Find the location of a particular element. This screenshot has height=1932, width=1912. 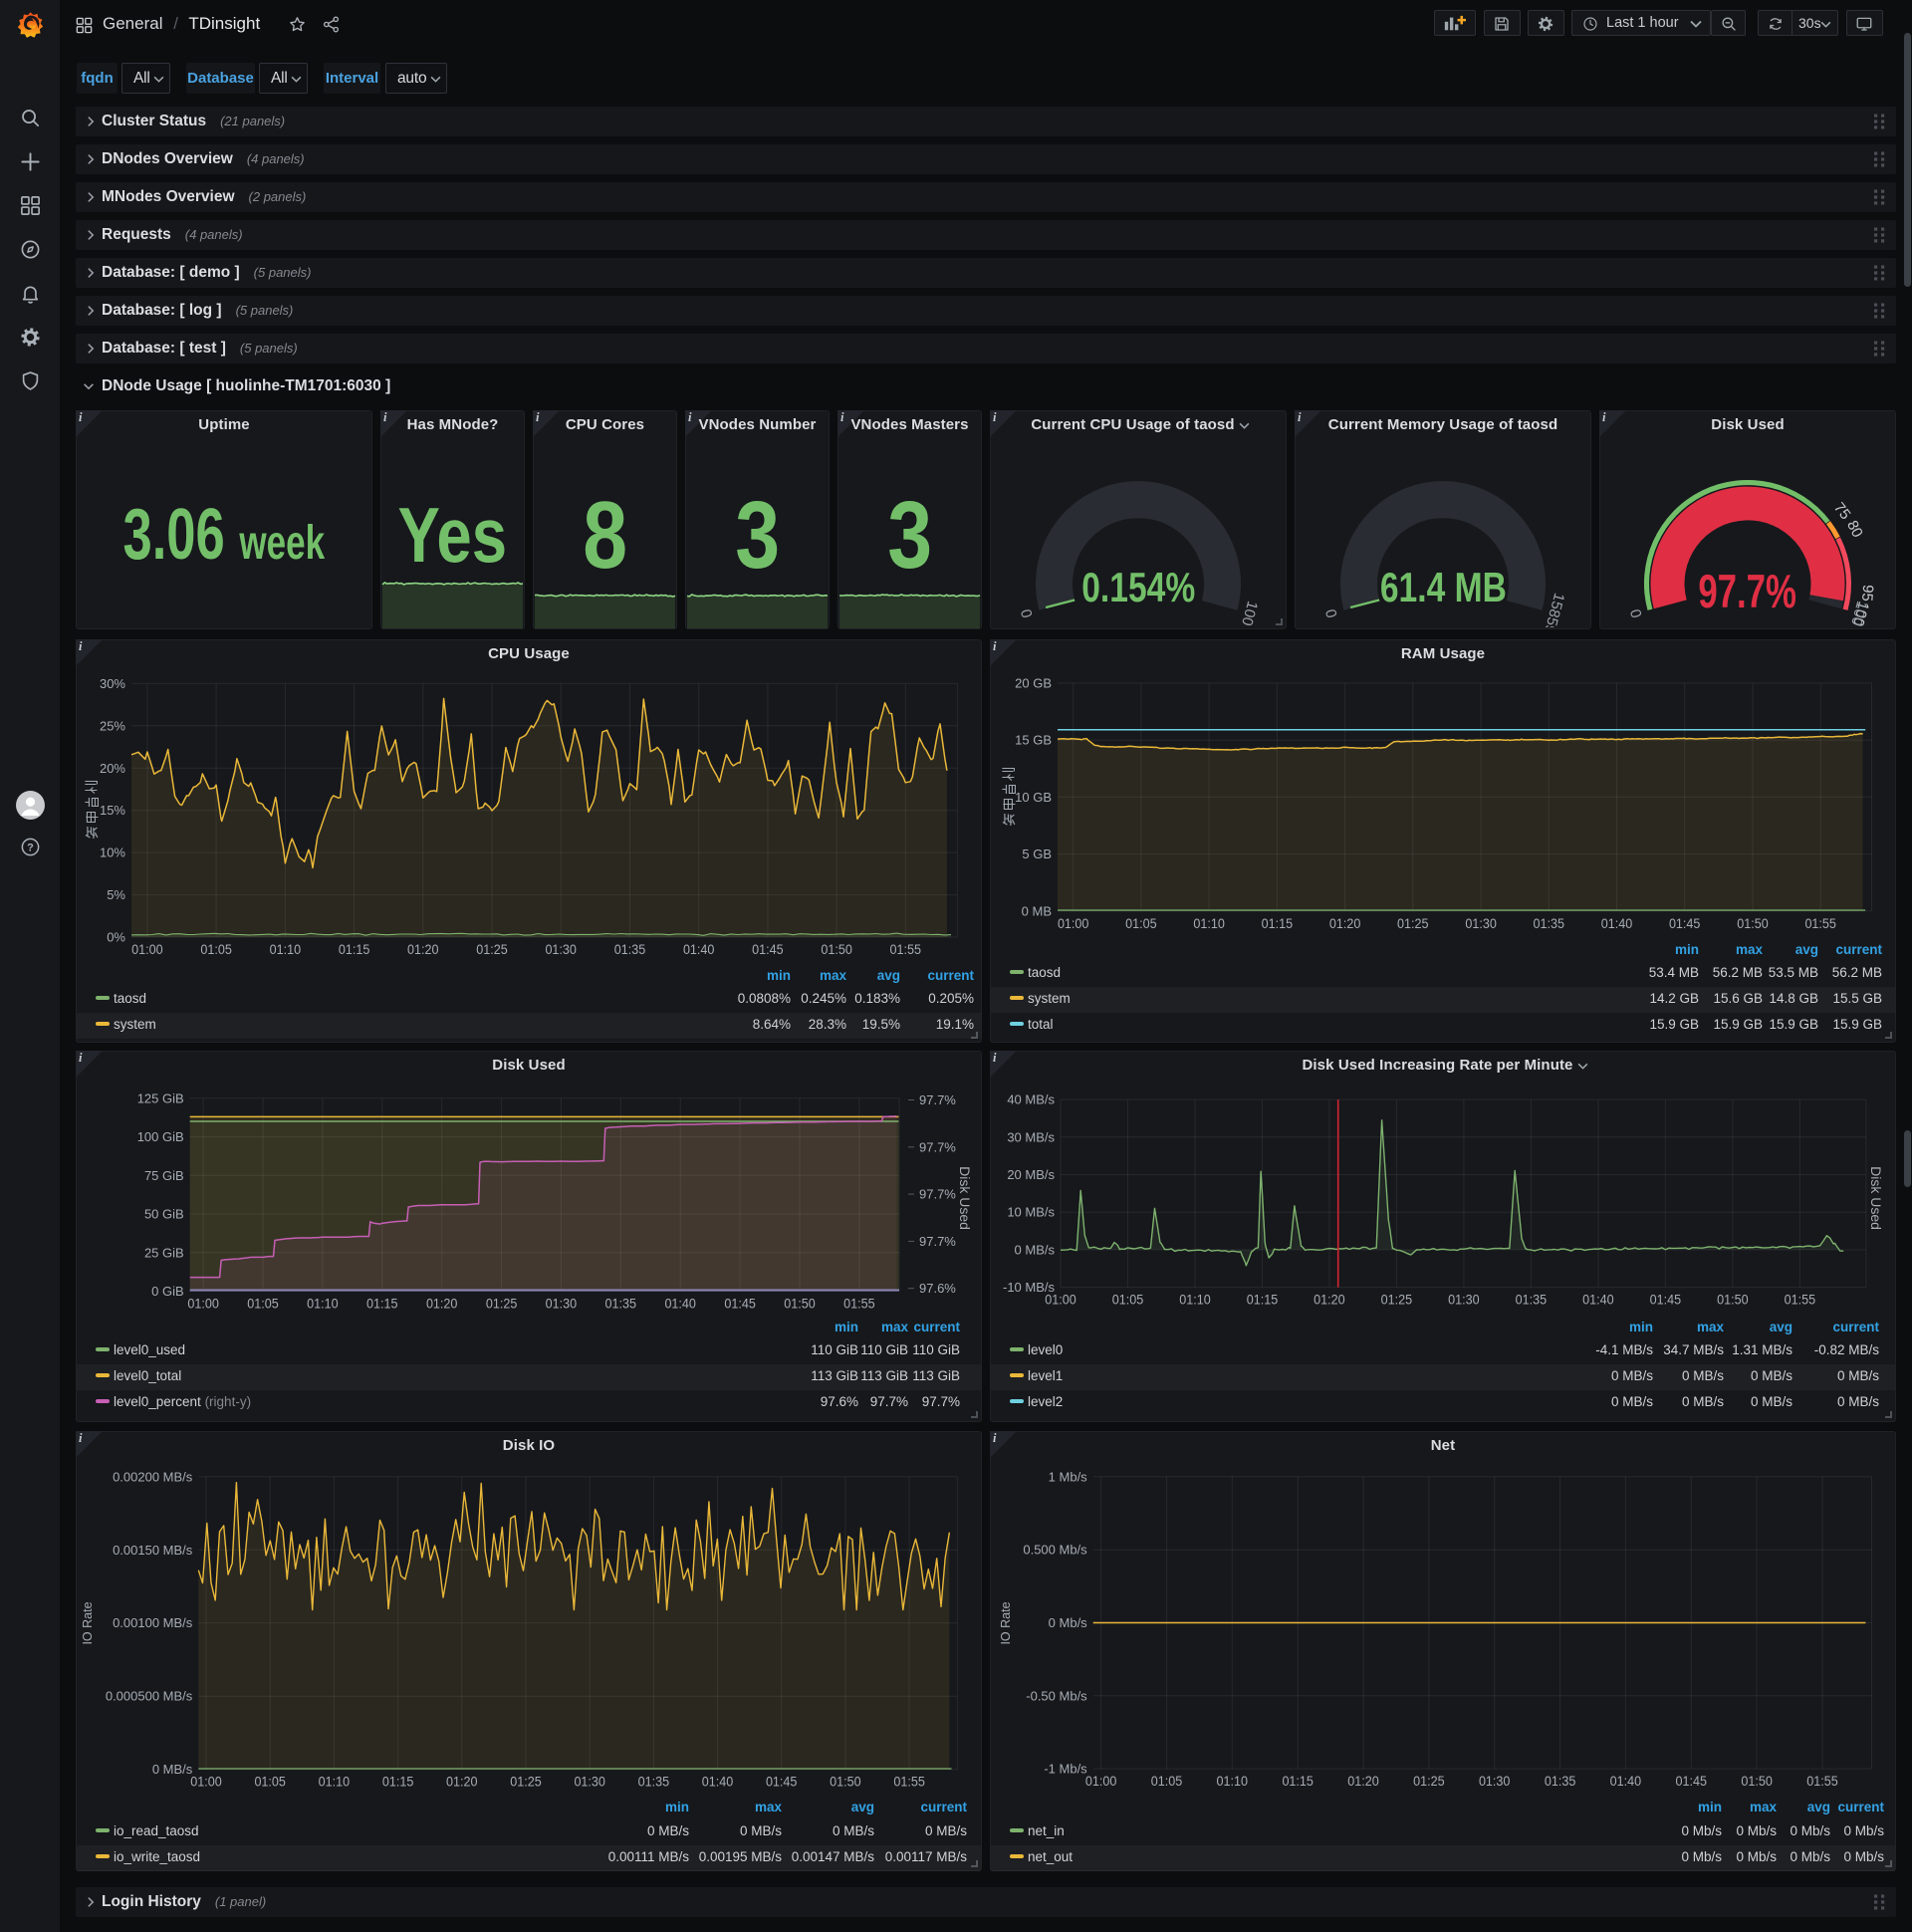

svg-text: 30% is located at coordinates (112, 684).